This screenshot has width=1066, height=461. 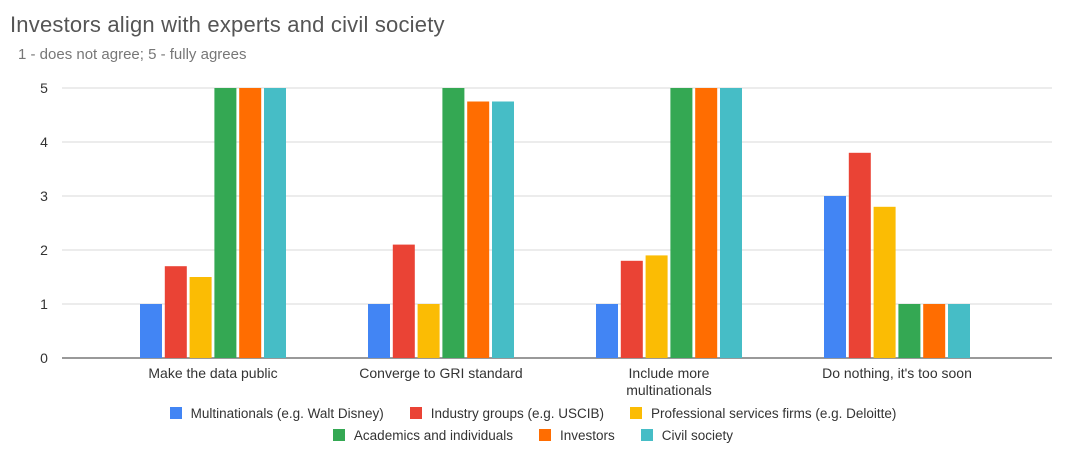 I want to click on legend-swatch-civil-society, so click(x=646, y=435).